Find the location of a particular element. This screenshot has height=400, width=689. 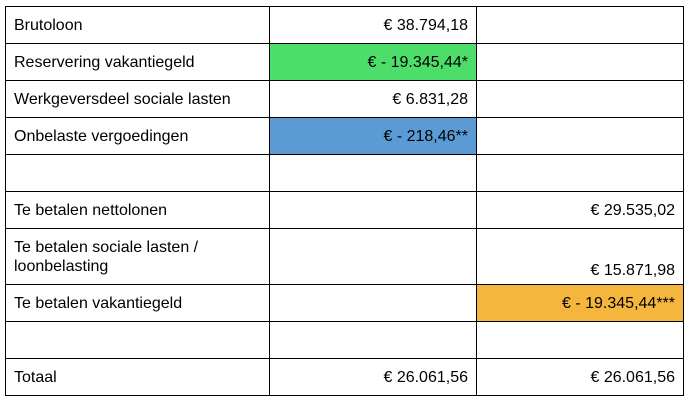

row-label: Brutoloon is located at coordinates (137, 25).